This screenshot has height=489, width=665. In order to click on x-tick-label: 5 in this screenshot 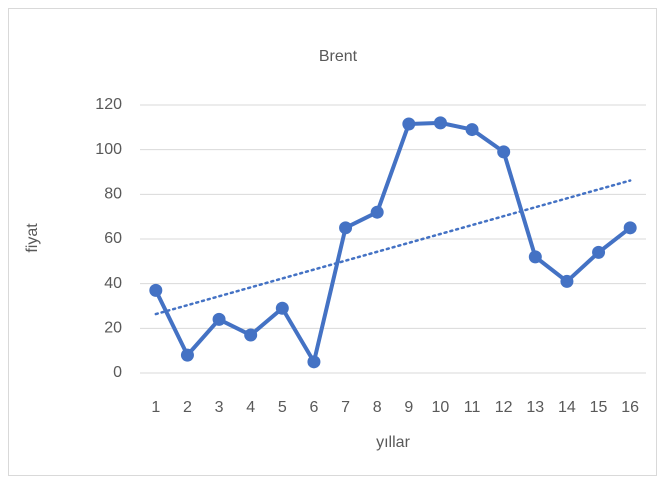, I will do `click(282, 407)`.